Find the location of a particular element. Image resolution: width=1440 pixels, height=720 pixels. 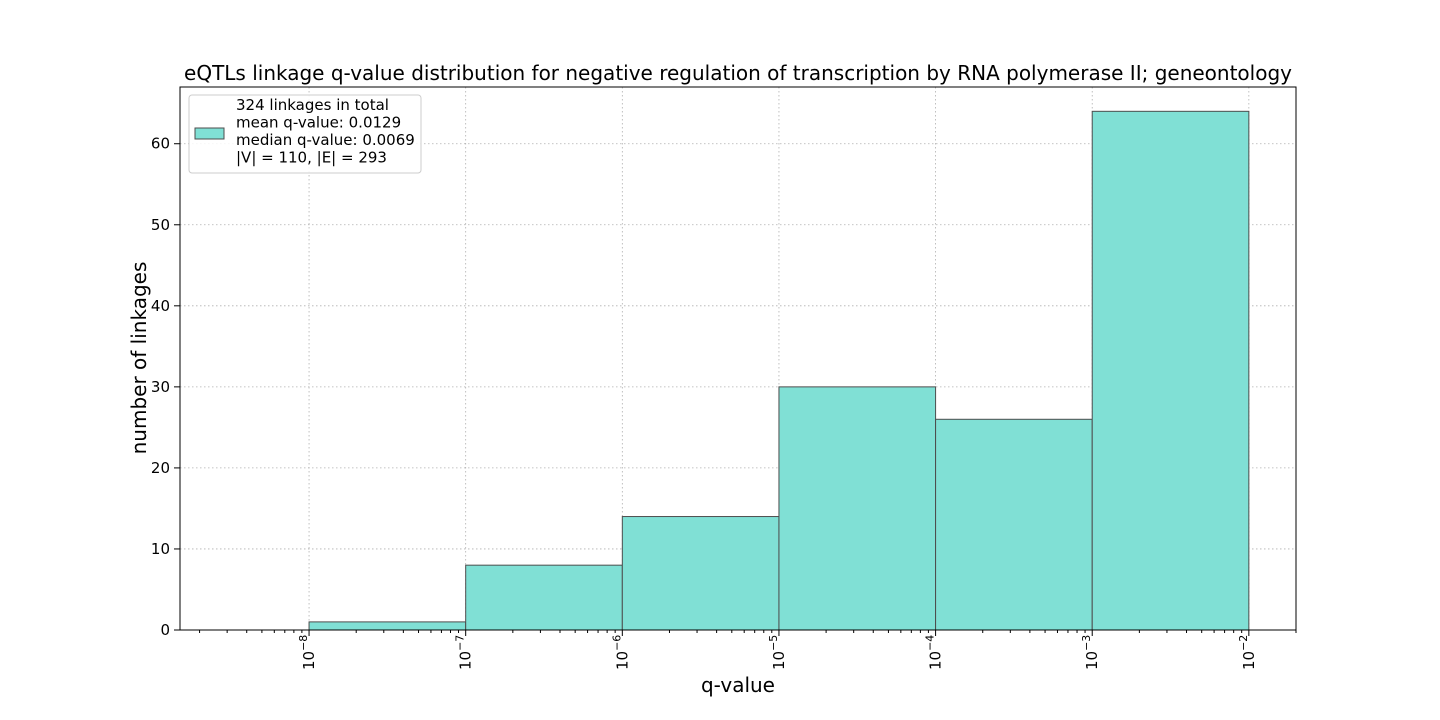

y-tick-label: 30 is located at coordinates (160, 387).